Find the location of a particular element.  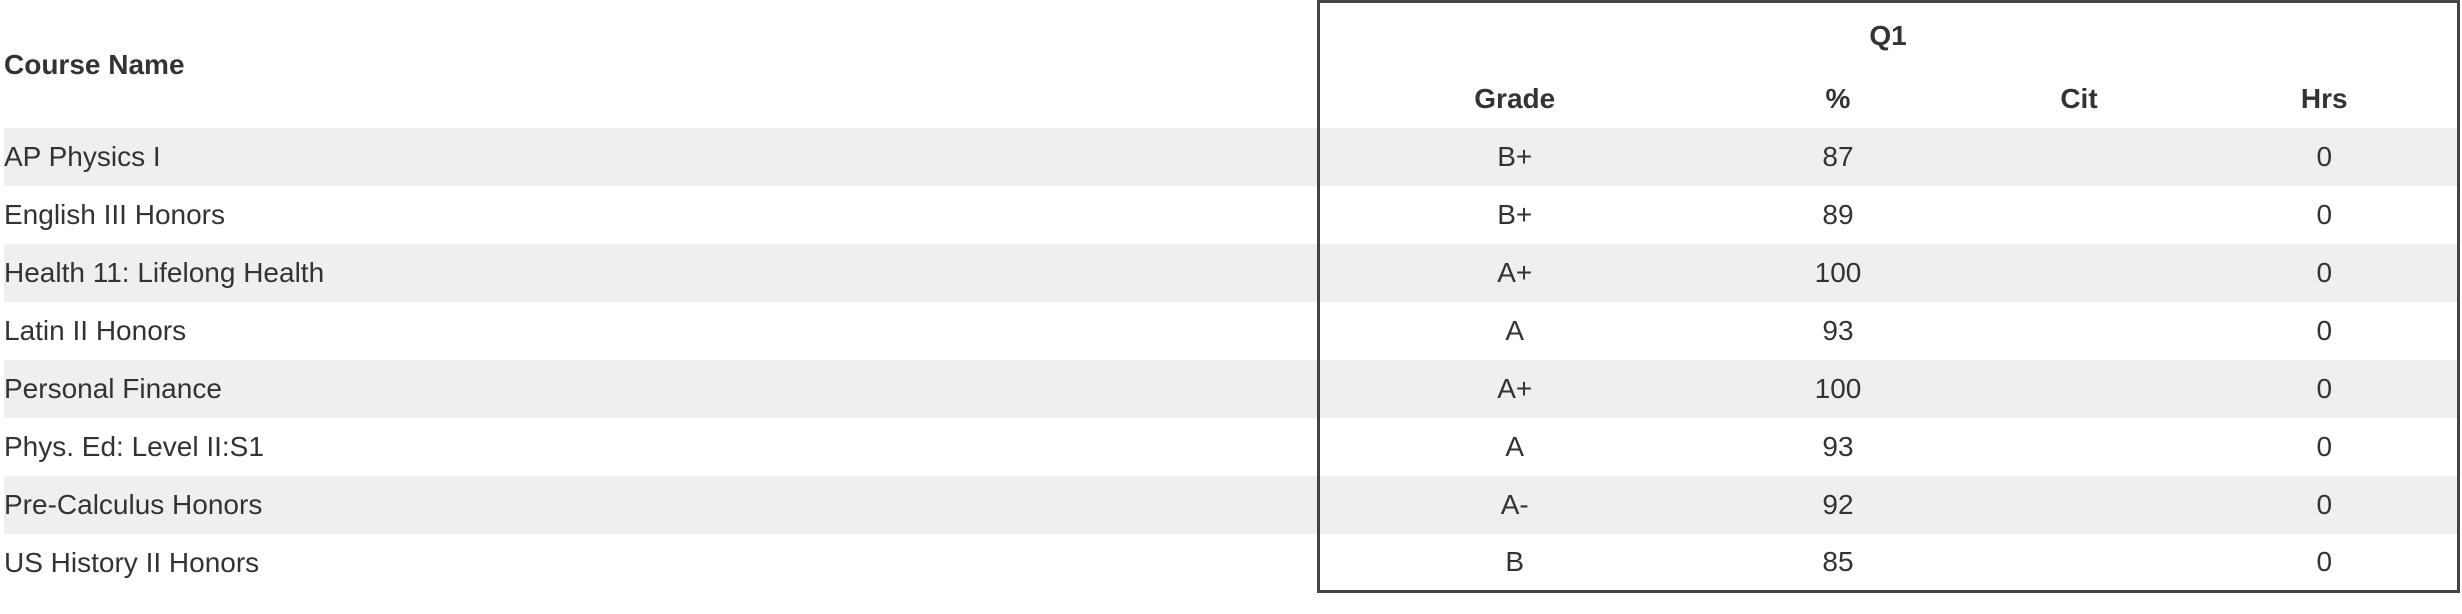

percent-column-header: % is located at coordinates (1838, 98).